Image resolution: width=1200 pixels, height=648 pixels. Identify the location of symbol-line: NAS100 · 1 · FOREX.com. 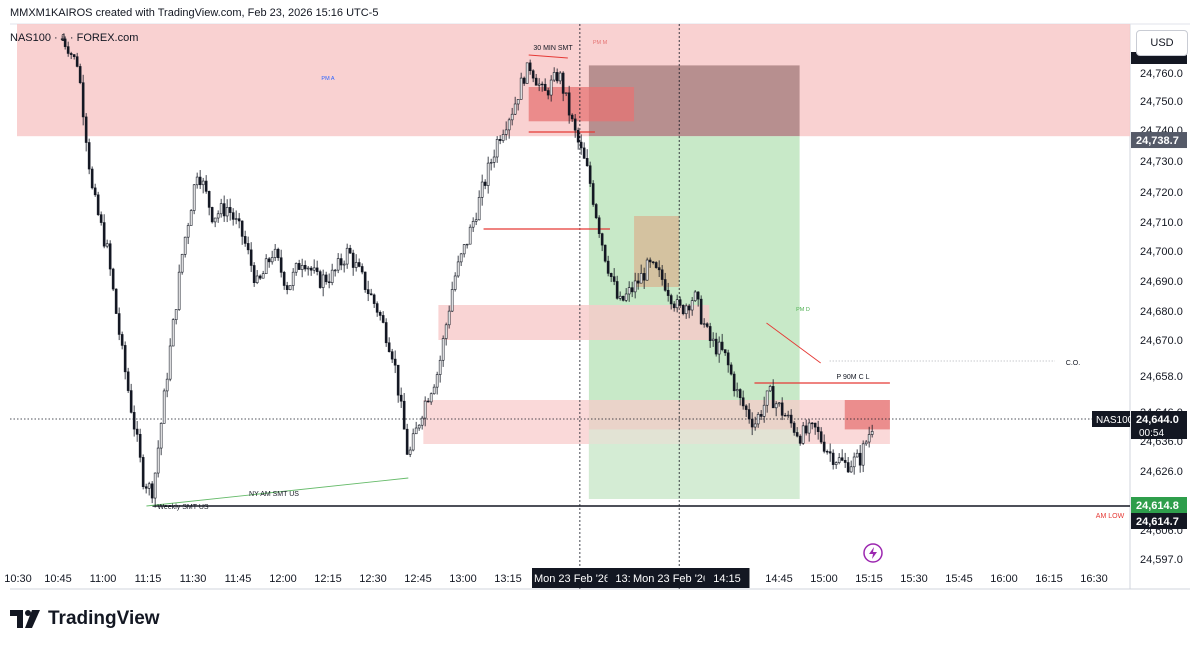
(74, 38).